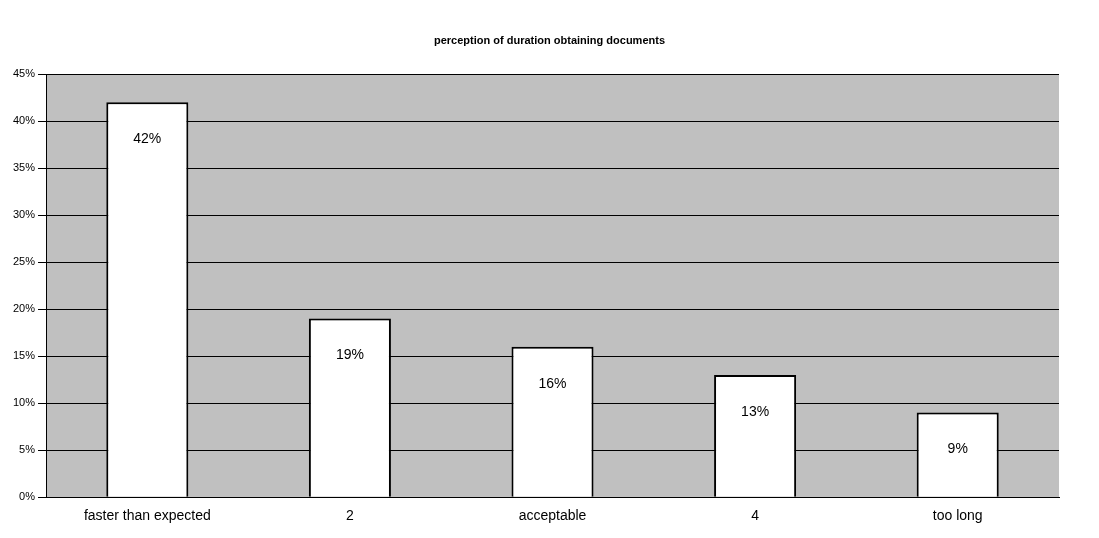 The height and width of the screenshot is (538, 1099). What do you see at coordinates (549, 40) in the screenshot?
I see `chart-title: perception of duration obtaining documents` at bounding box center [549, 40].